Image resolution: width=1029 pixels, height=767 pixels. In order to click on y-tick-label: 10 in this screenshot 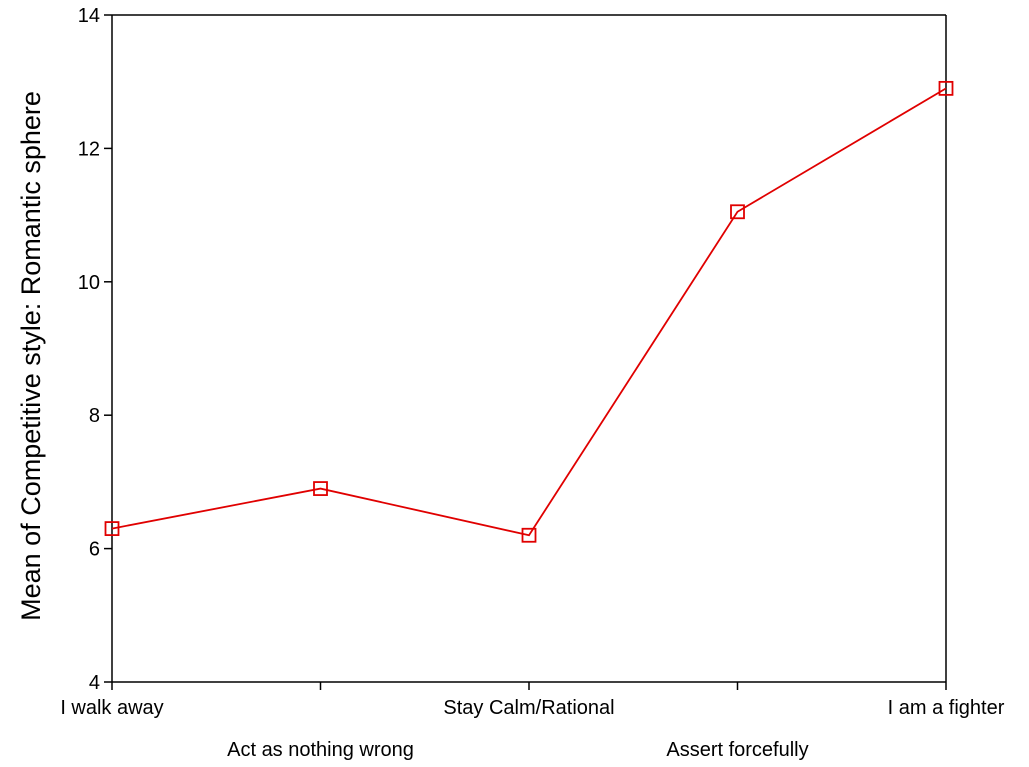, I will do `click(89, 283)`.